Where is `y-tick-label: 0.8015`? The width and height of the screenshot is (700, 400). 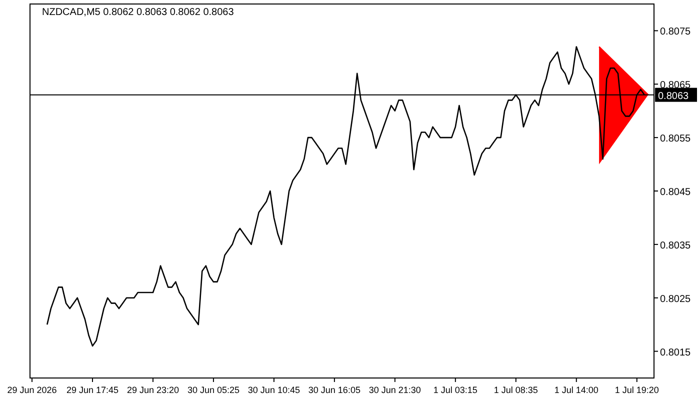 y-tick-label: 0.8015 is located at coordinates (676, 352).